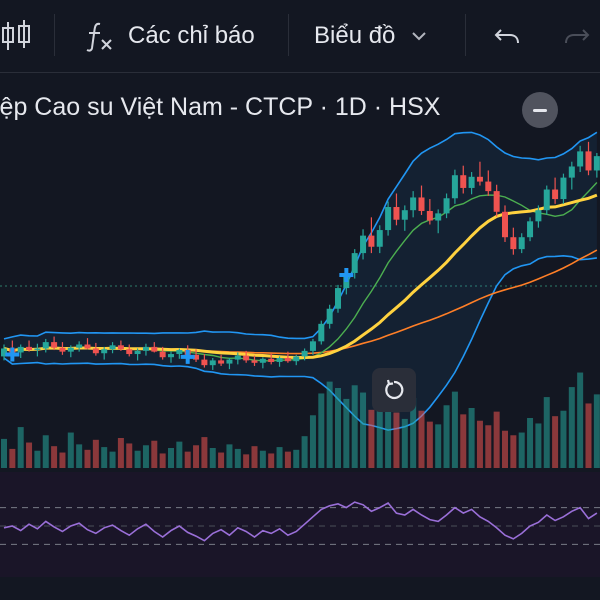 This screenshot has width=600, height=600. Describe the element at coordinates (419, 36) in the screenshot. I see `chevron-down-icon` at that location.